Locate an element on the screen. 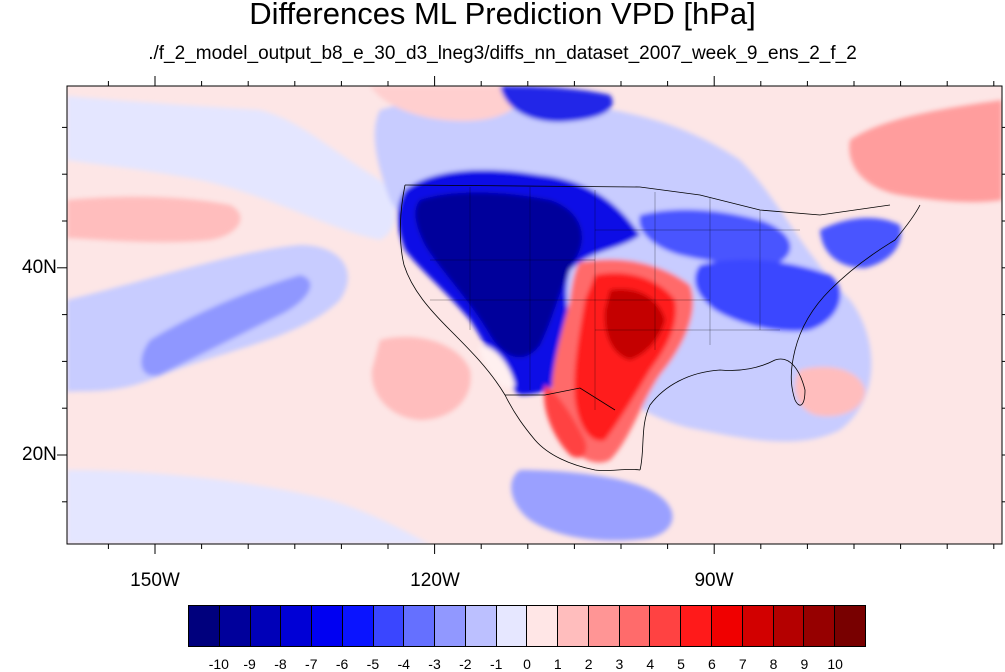 The image size is (1005, 672). gulf-atlantic-coastline is located at coordinates (780, 337).